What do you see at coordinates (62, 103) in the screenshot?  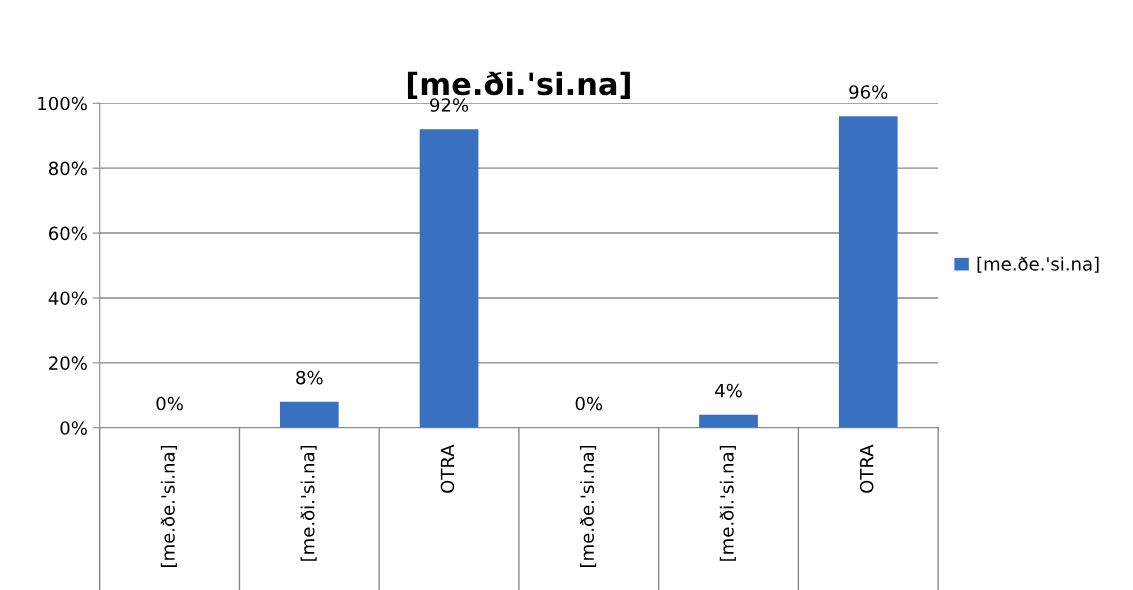 I see `y-tick-label: 100%` at bounding box center [62, 103].